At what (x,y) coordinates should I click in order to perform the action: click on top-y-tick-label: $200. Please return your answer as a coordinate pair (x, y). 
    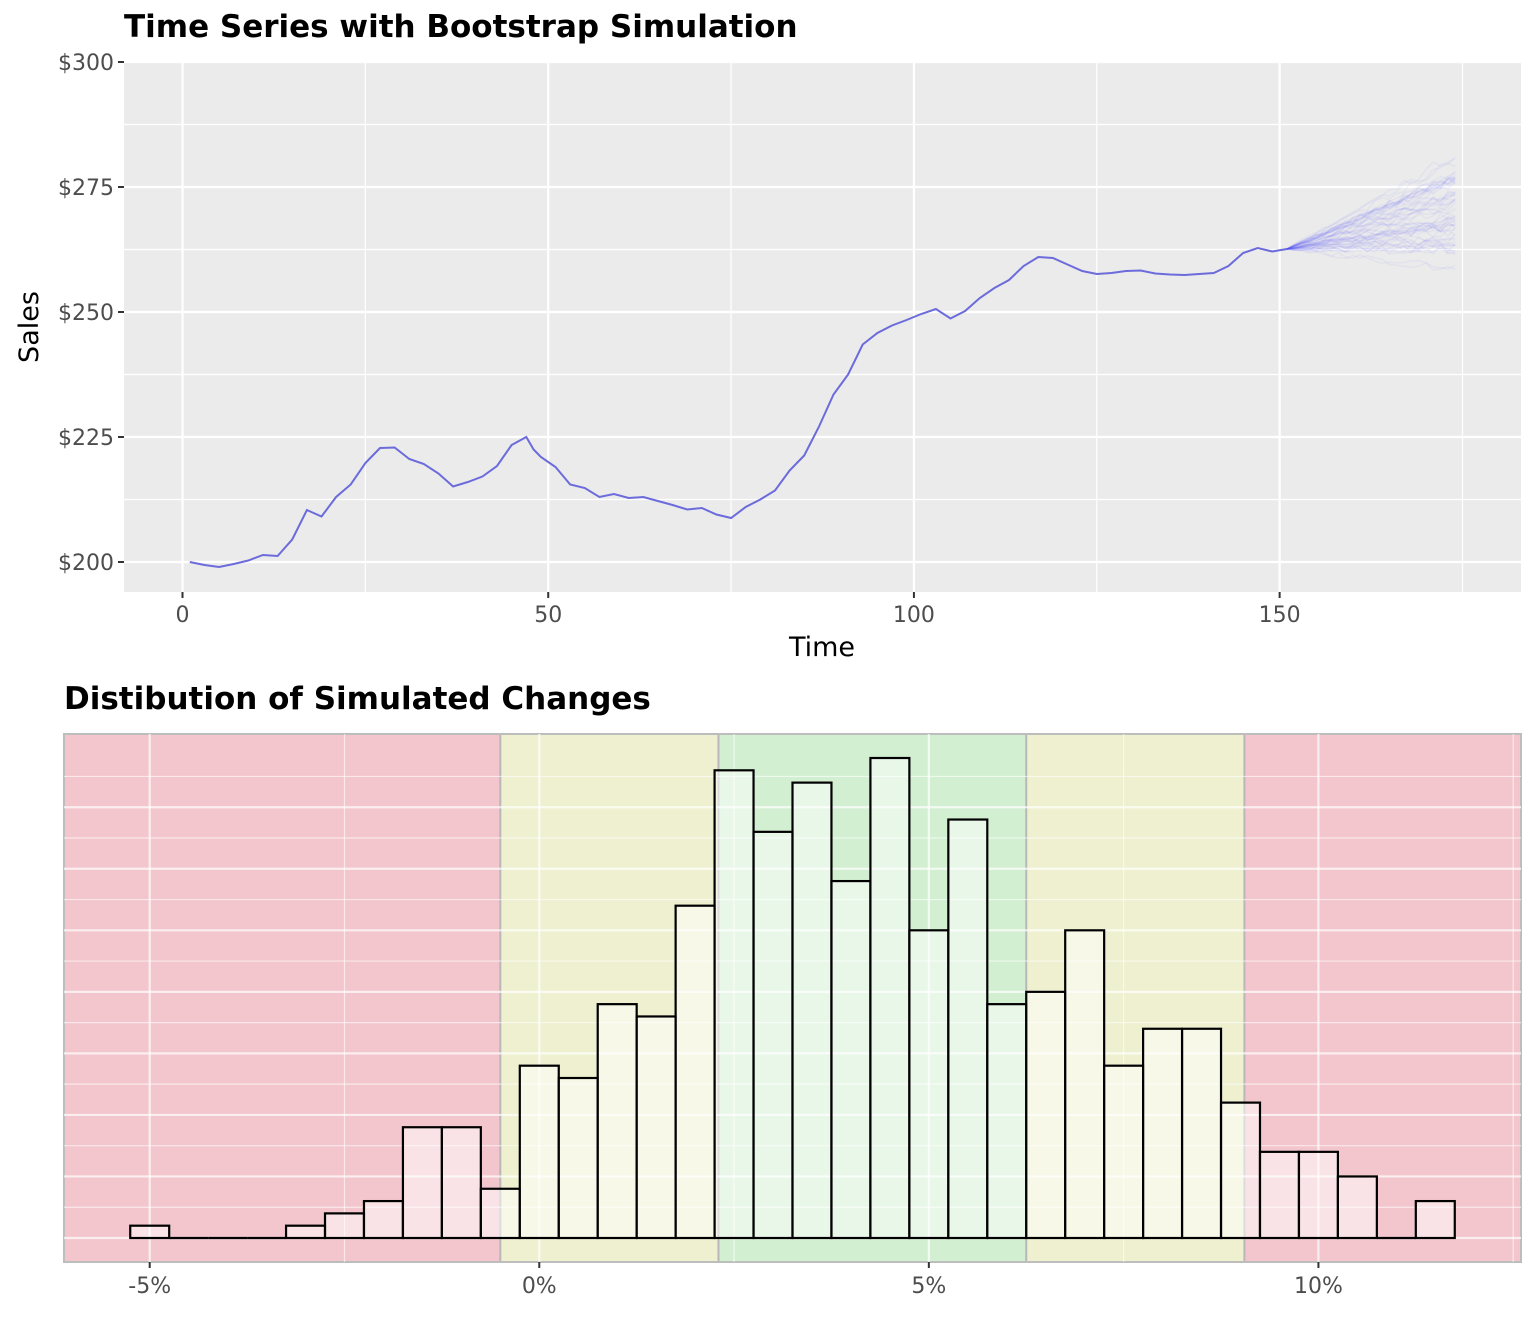
    Looking at the image, I should click on (86, 563).